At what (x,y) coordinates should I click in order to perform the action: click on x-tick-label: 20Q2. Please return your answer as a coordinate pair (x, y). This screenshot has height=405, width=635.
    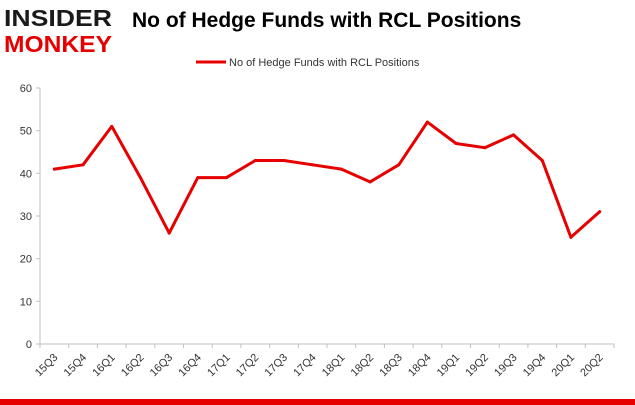
    Looking at the image, I should click on (592, 366).